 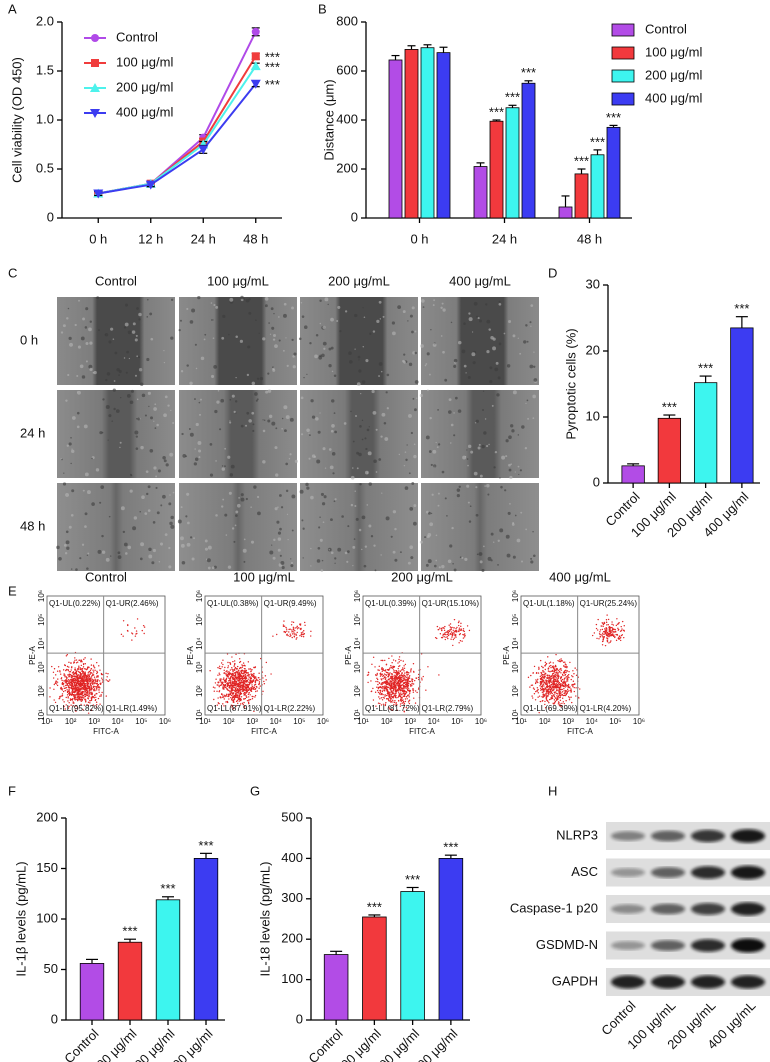 What do you see at coordinates (666, 28) in the screenshot?
I see `legend-label: Control` at bounding box center [666, 28].